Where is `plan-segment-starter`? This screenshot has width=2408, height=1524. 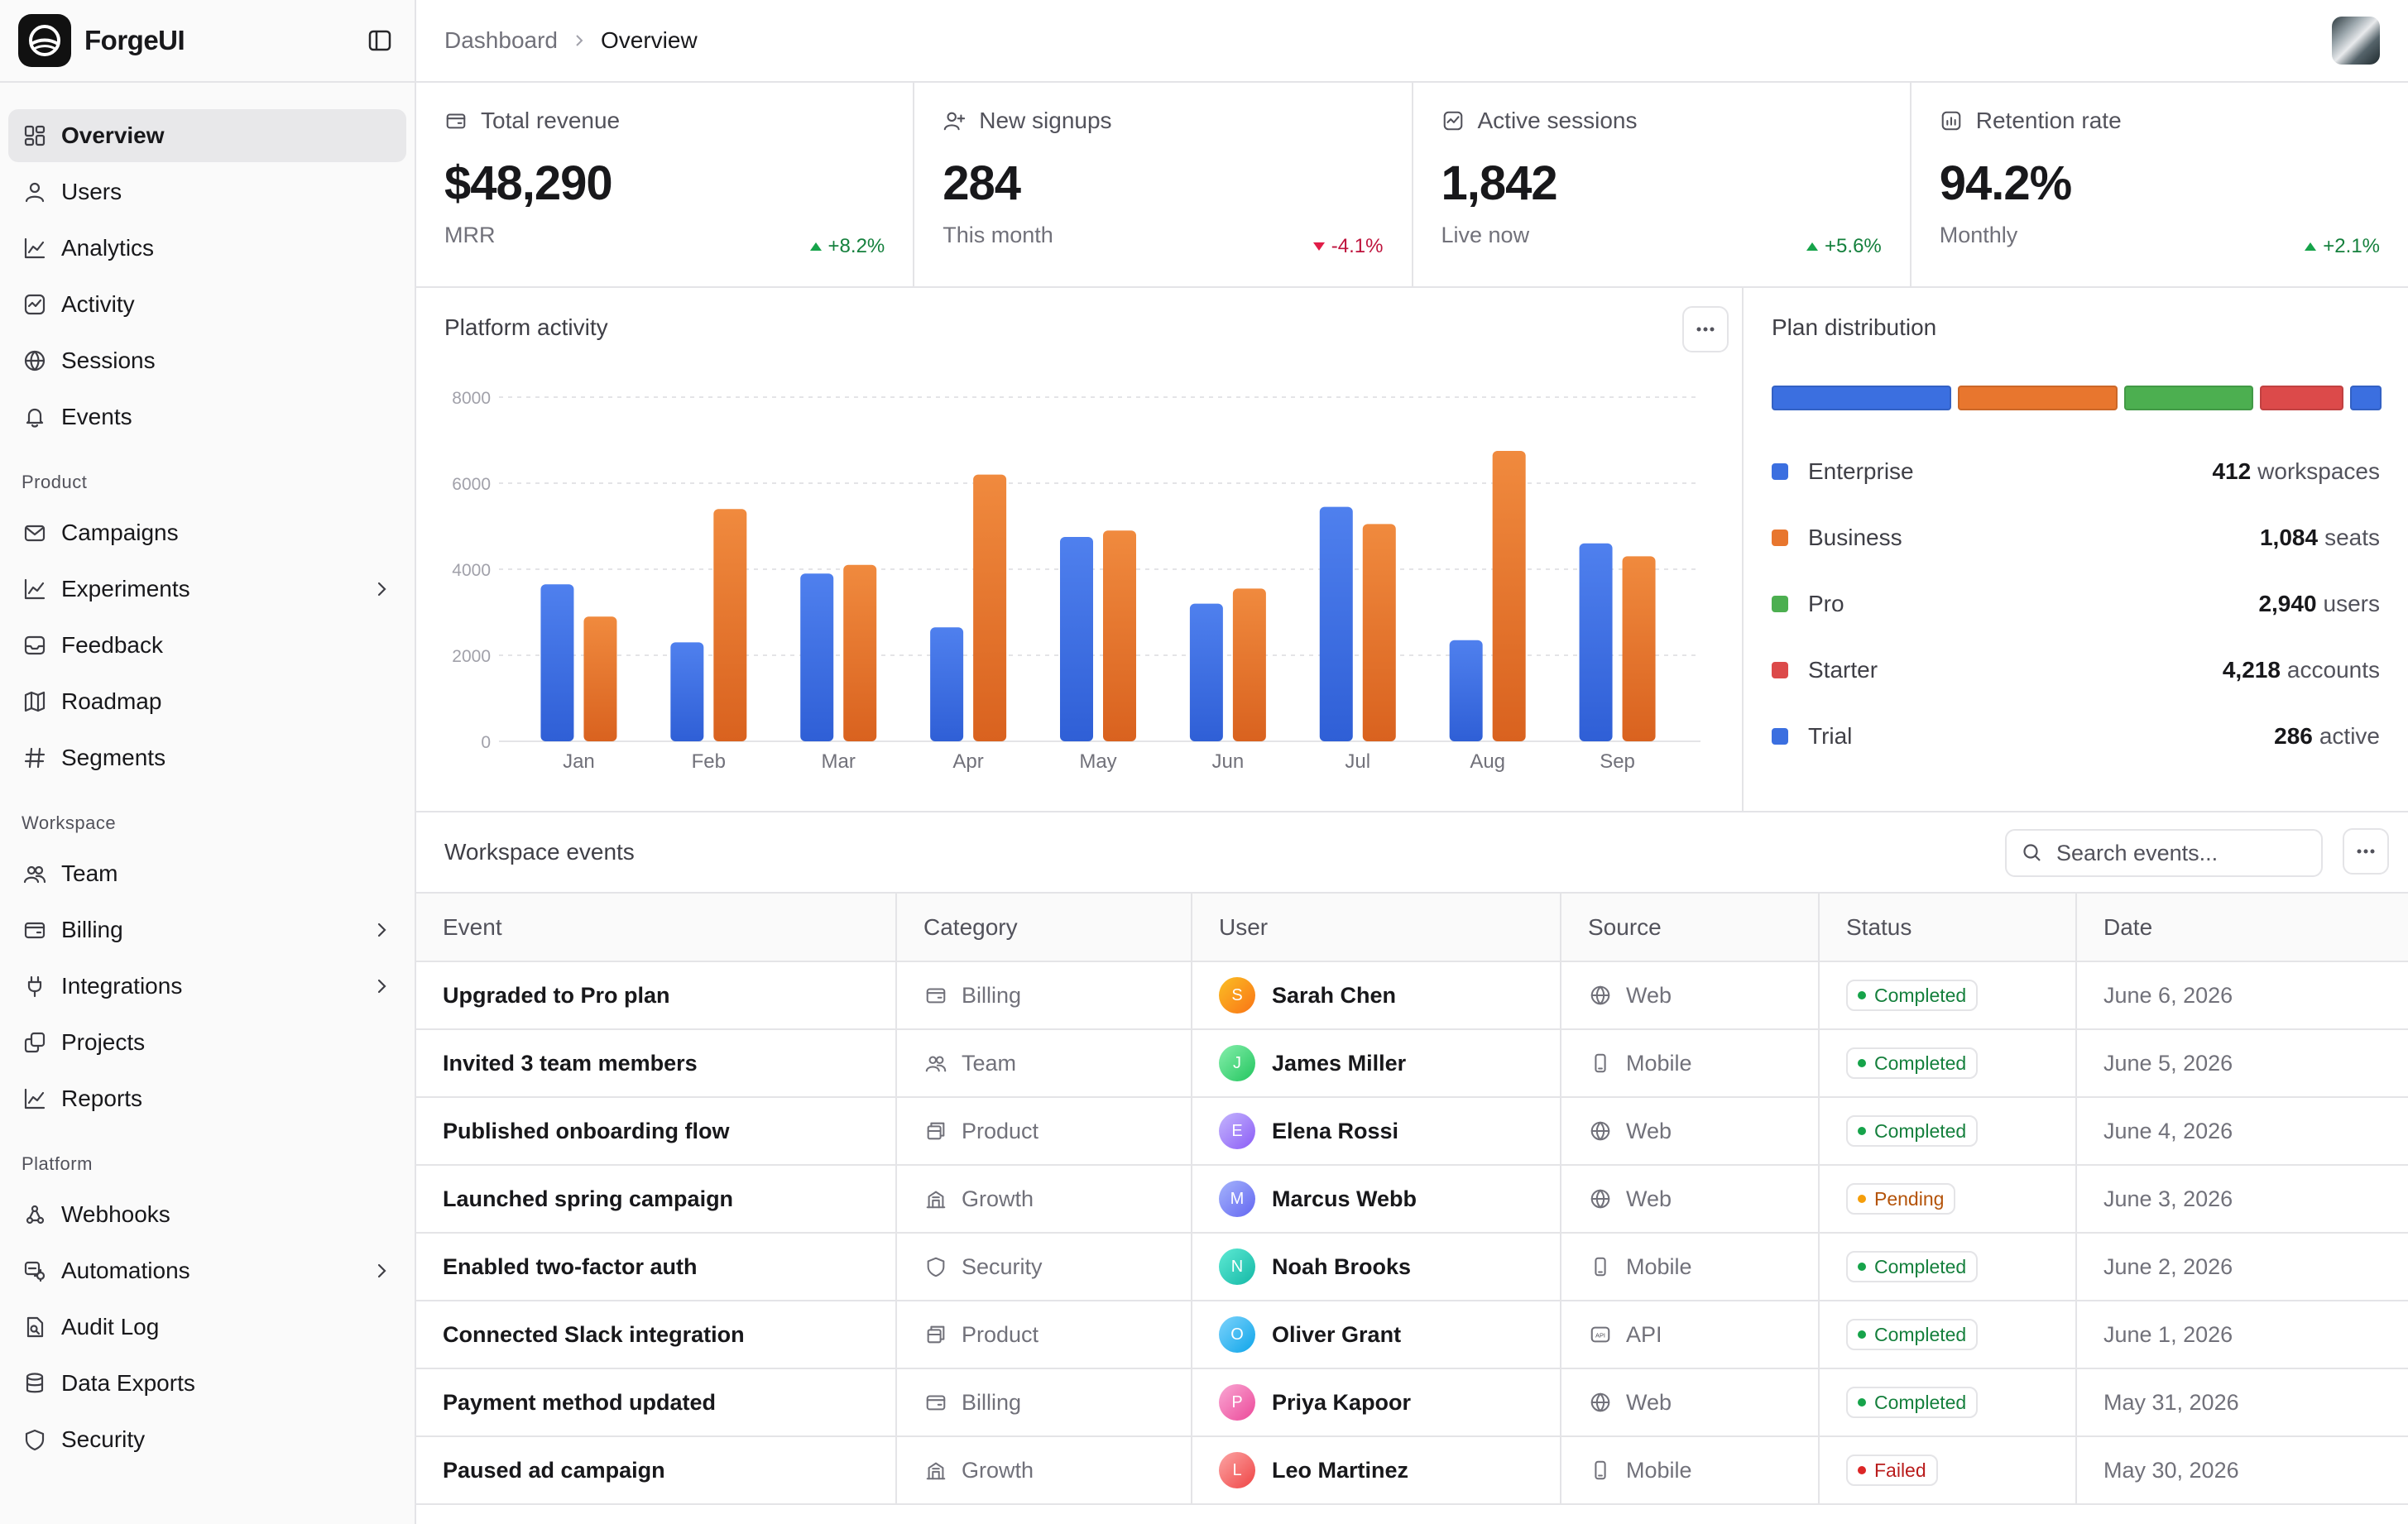 plan-segment-starter is located at coordinates (2302, 398).